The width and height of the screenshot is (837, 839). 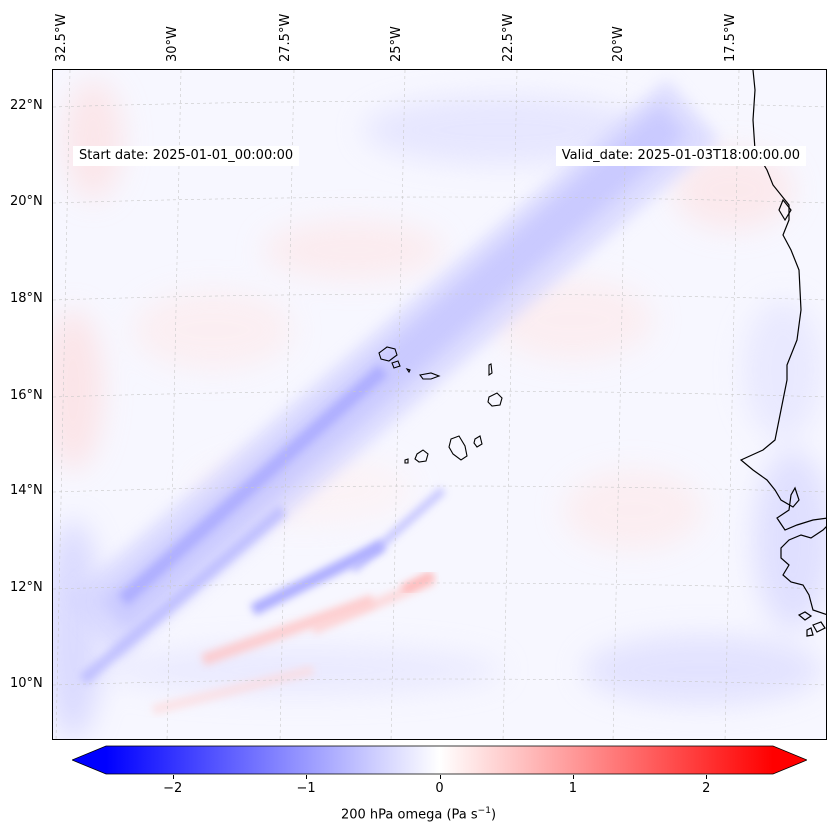 I want to click on coastline-bay-fragment, so click(x=785, y=210).